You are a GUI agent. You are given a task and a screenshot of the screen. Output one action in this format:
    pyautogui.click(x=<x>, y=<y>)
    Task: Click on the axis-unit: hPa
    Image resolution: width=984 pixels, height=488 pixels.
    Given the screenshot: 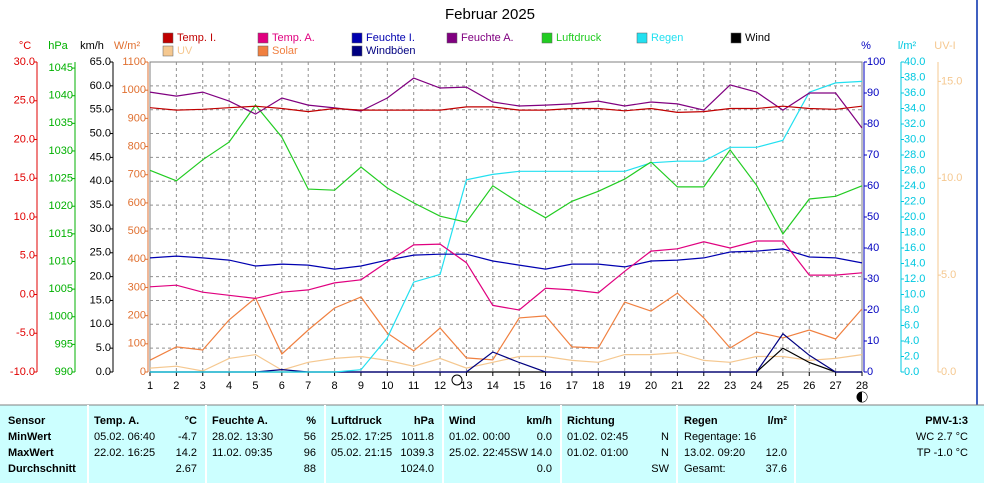 What is the action you would take?
    pyautogui.click(x=58, y=46)
    